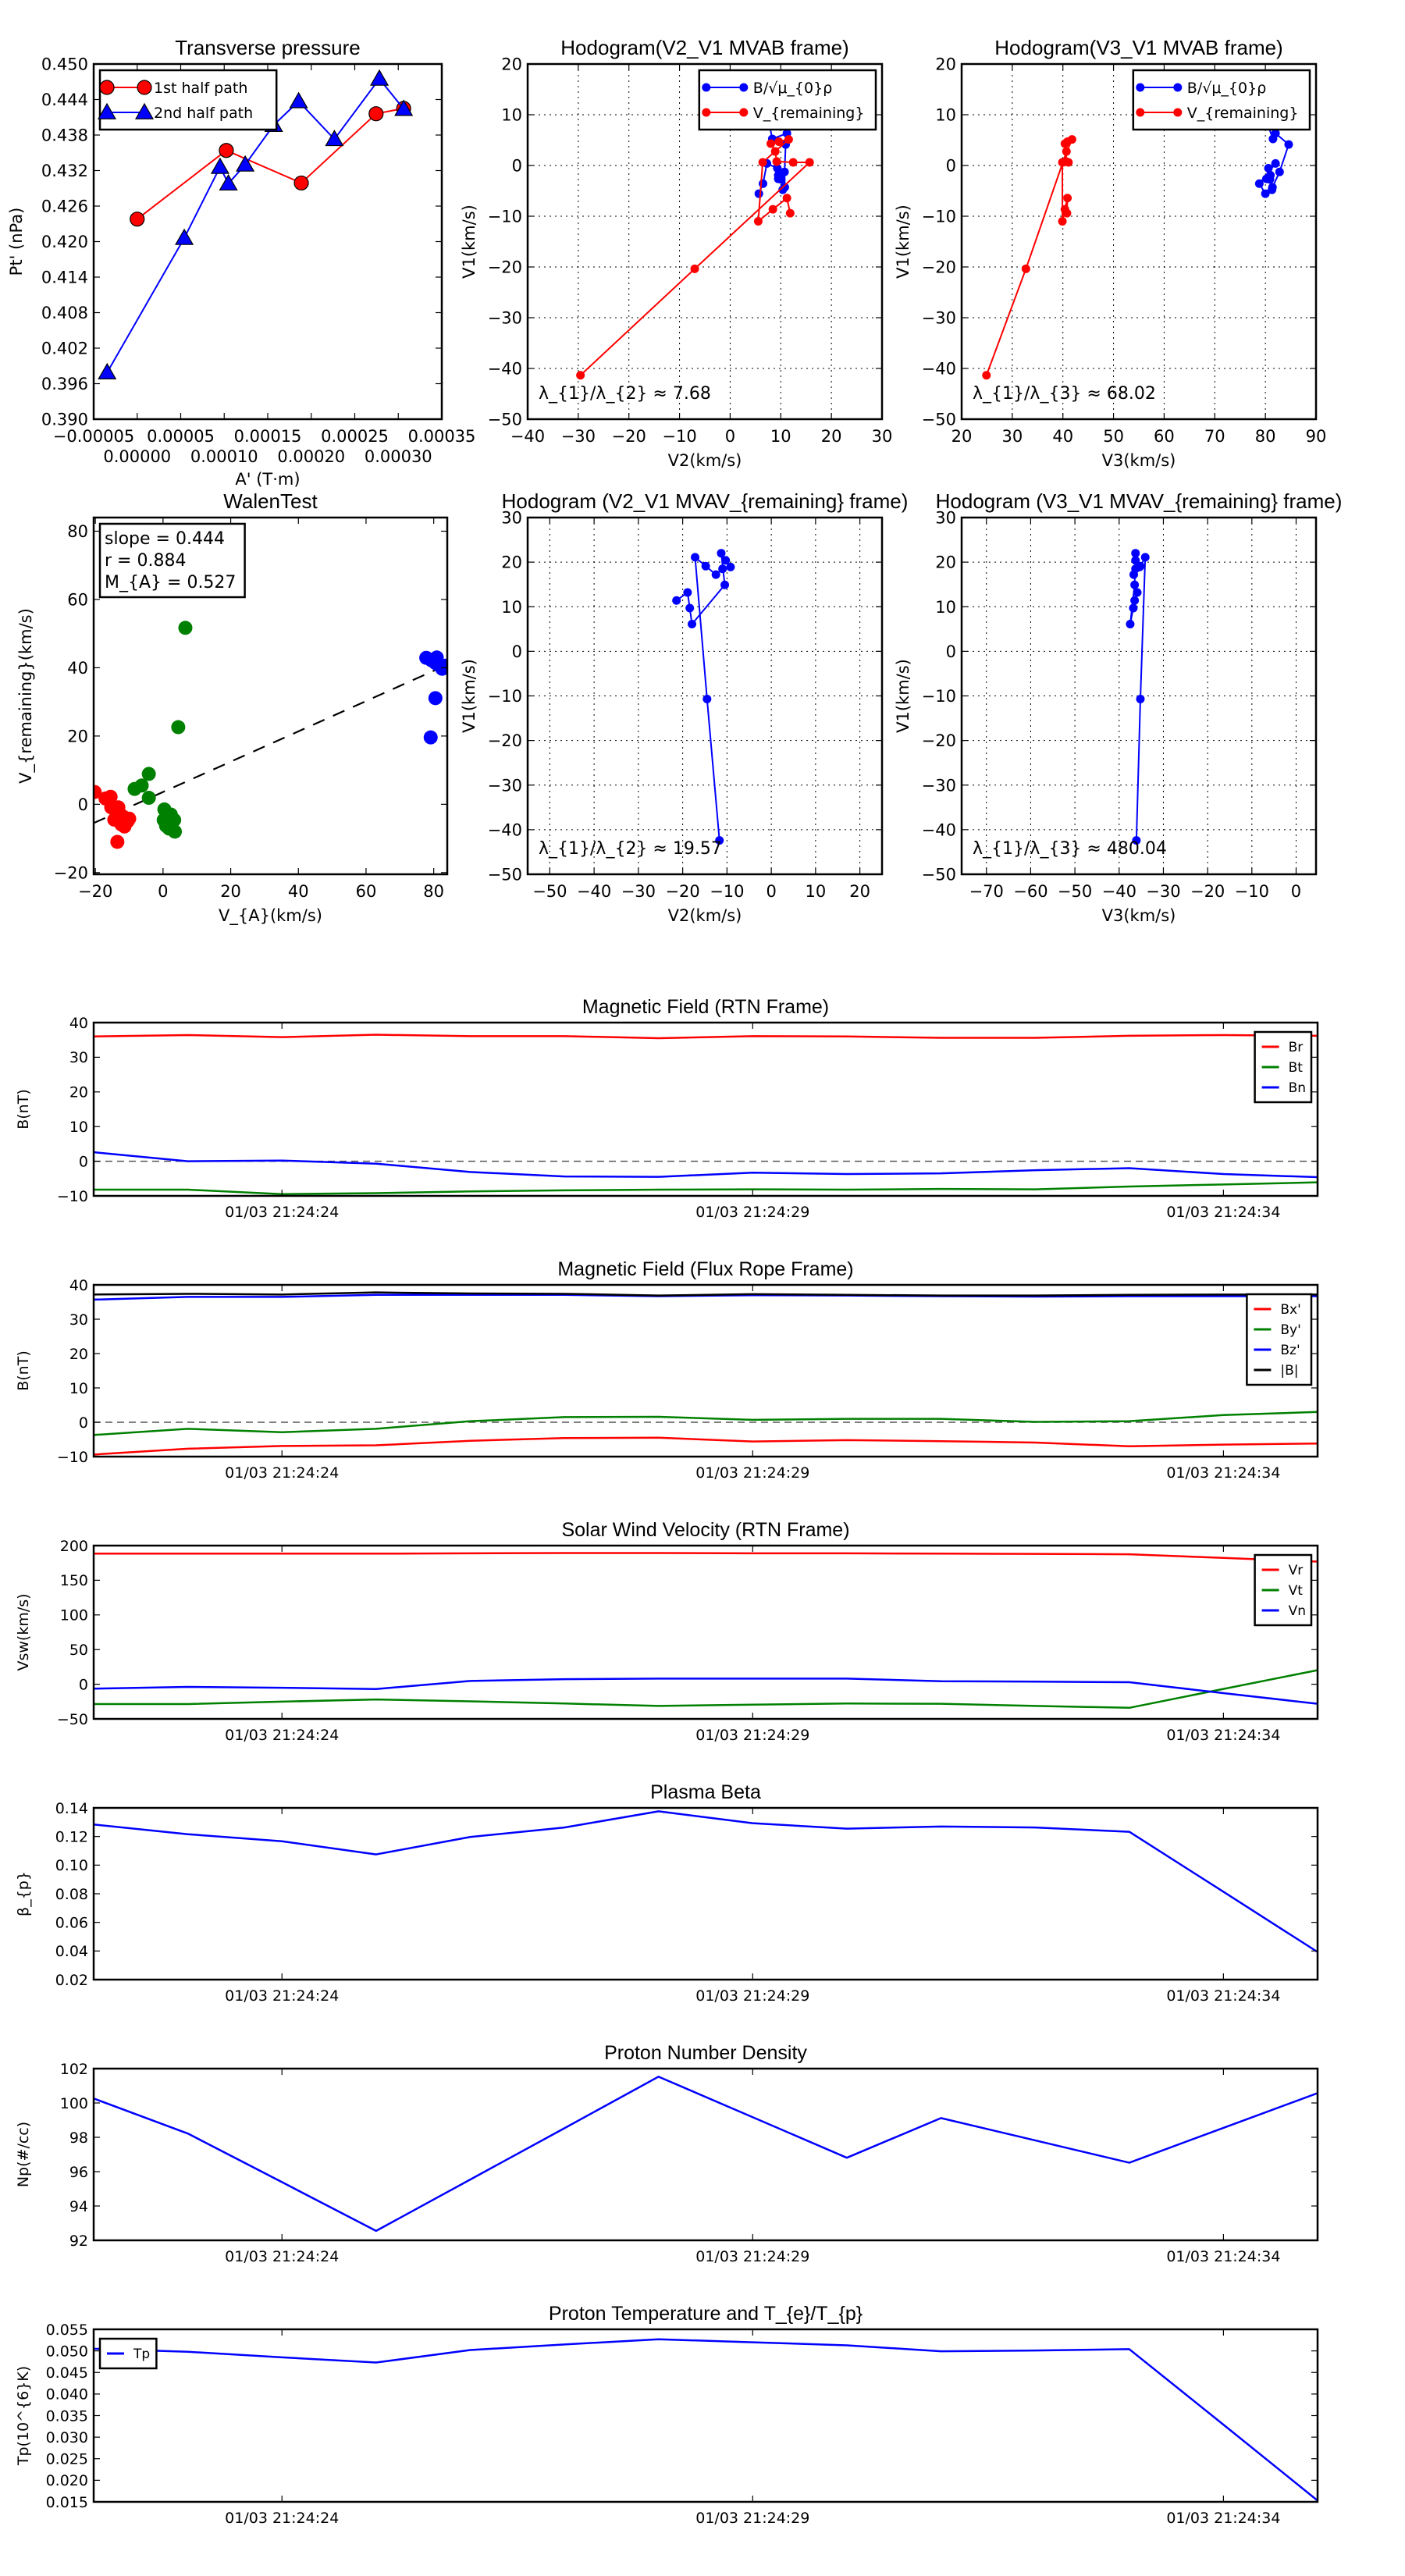 This screenshot has height=2576, width=1405. Describe the element at coordinates (64, 64) in the screenshot. I see `y-tick-label: 0.450` at that location.